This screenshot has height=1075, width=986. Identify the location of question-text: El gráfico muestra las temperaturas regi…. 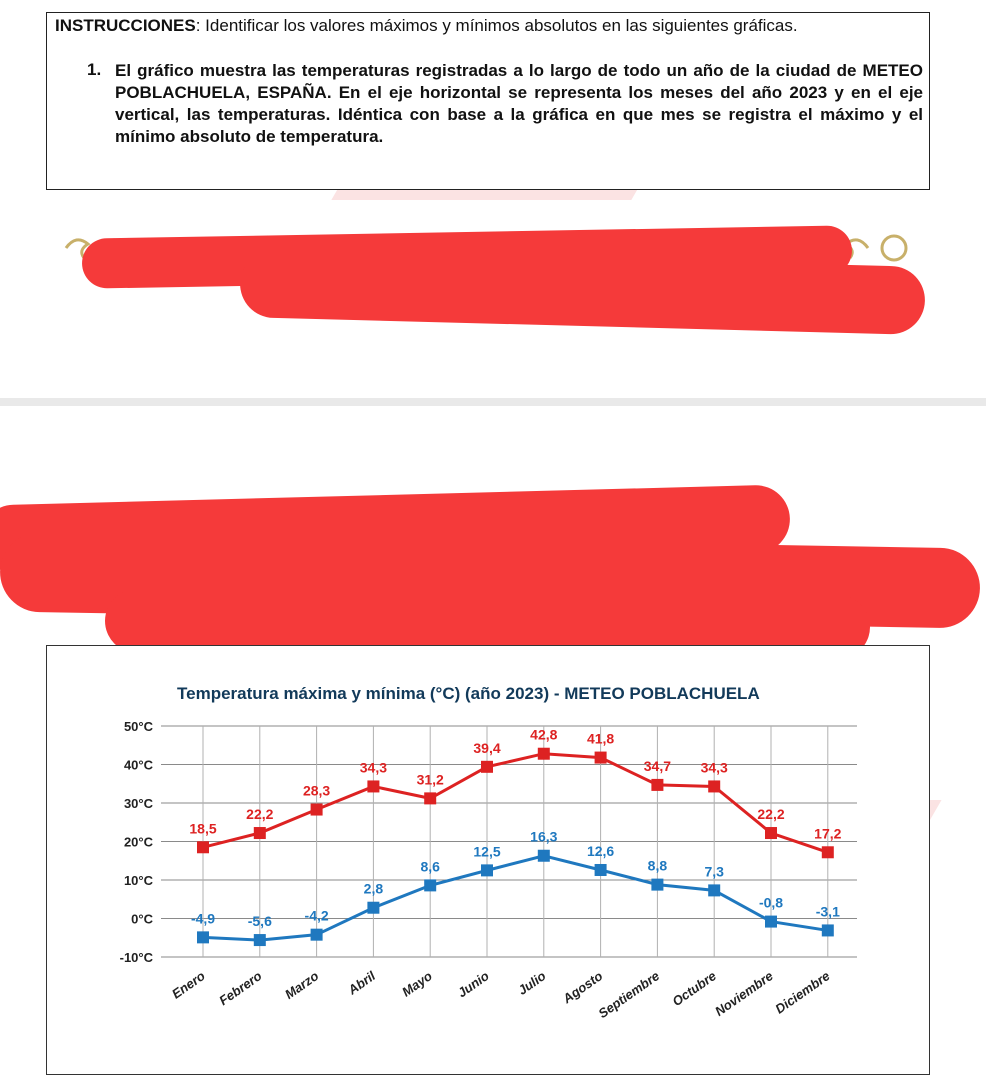
(519, 103).